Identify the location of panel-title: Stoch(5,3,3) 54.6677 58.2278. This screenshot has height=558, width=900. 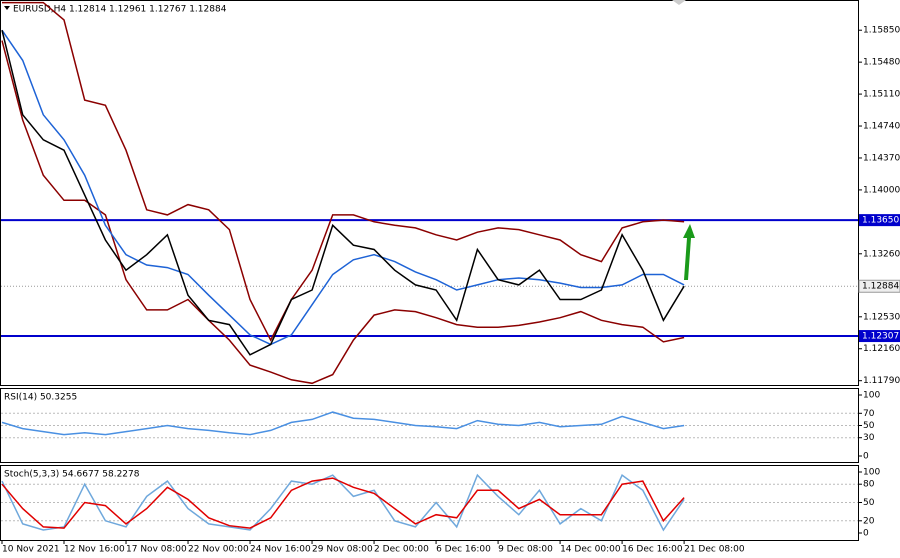
(72, 475).